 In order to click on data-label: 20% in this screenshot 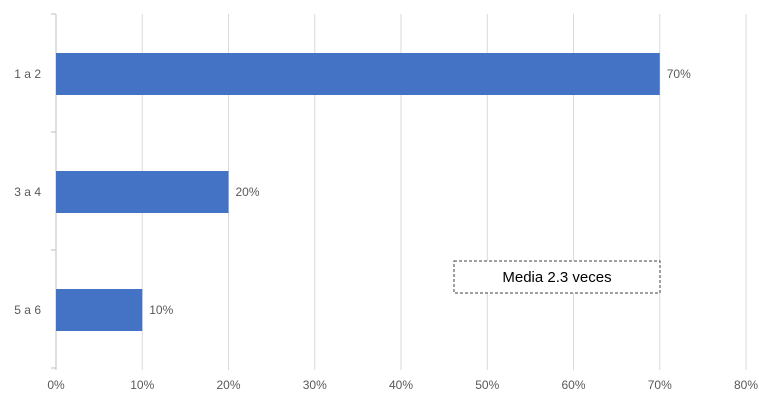, I will do `click(248, 192)`.